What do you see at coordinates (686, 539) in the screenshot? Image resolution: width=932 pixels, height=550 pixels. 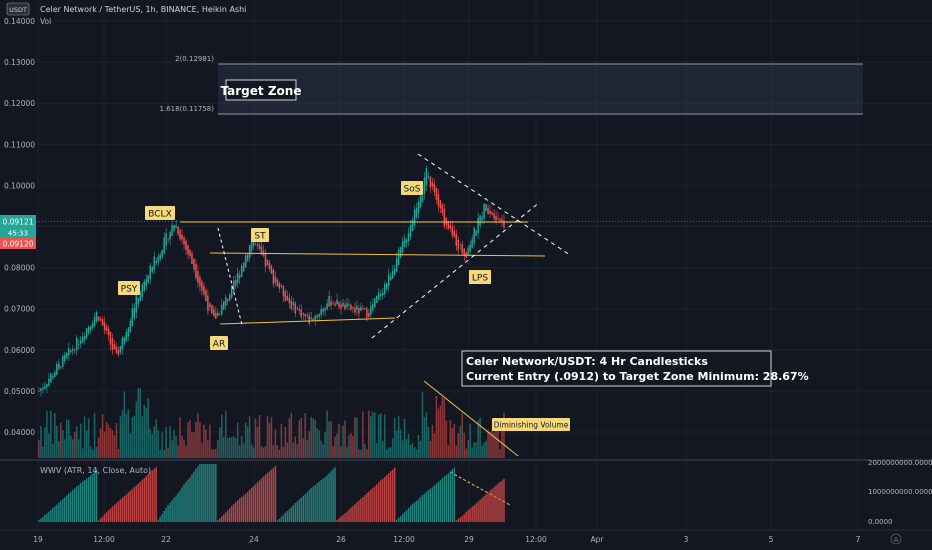 I see `time-tick-label: 3` at bounding box center [686, 539].